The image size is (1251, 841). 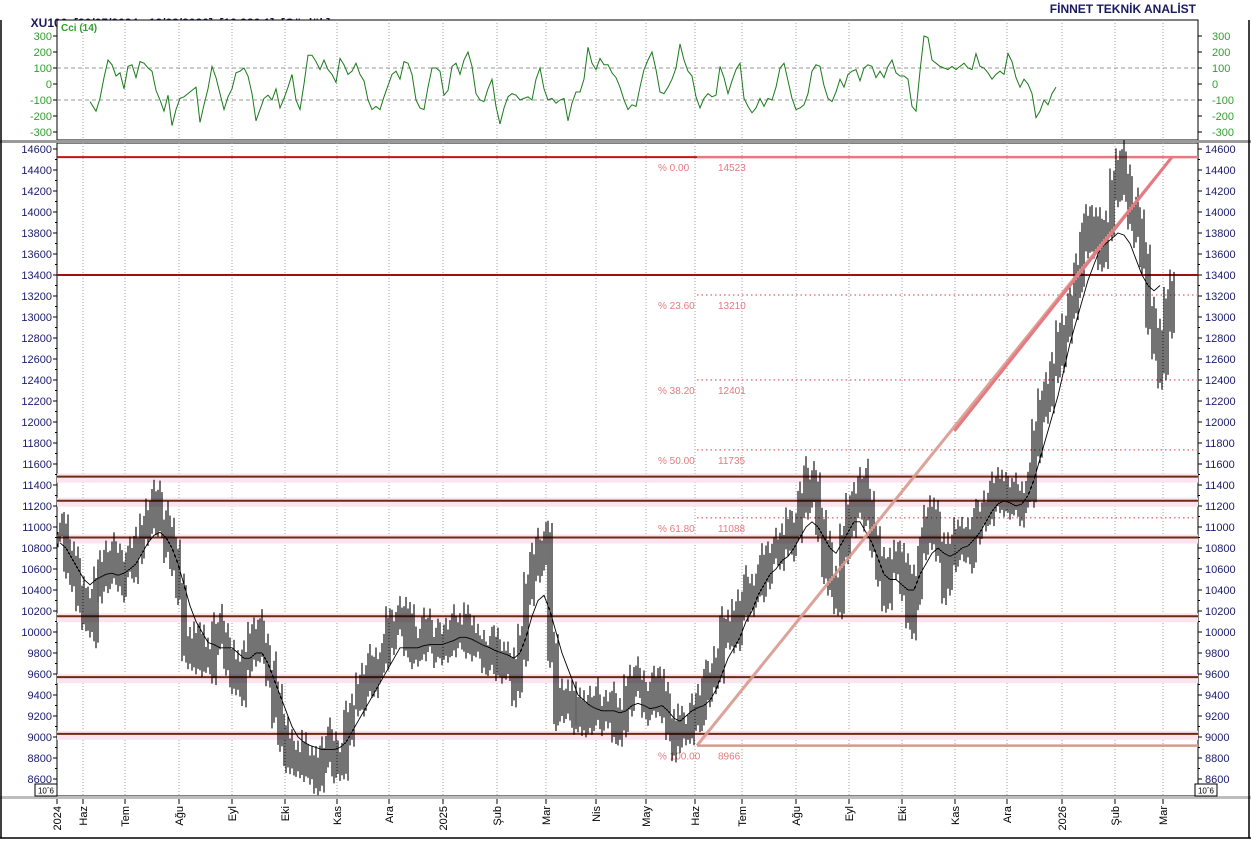 I want to click on svg-text: % 50.00, so click(x=676, y=461).